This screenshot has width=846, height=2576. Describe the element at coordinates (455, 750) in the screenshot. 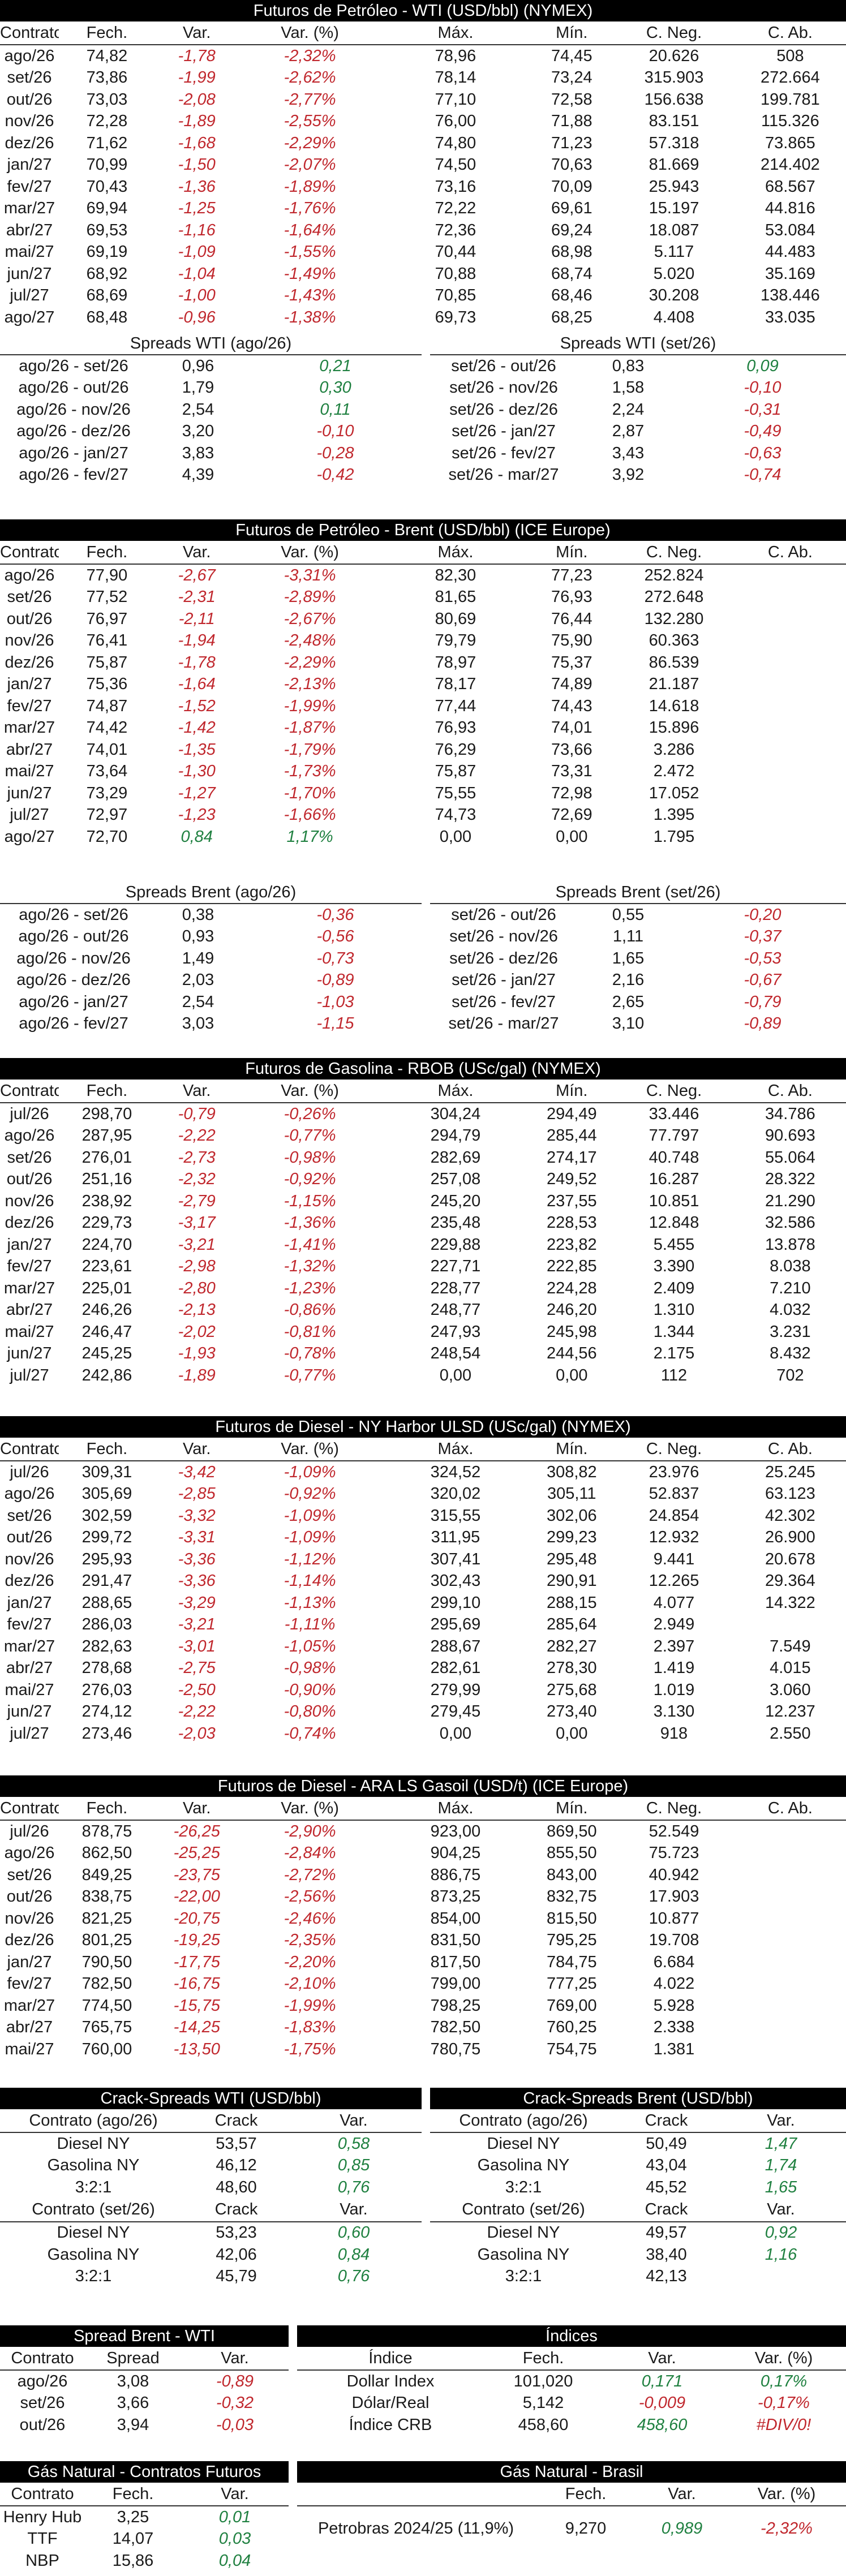

I see `cell-value: 76,29` at that location.